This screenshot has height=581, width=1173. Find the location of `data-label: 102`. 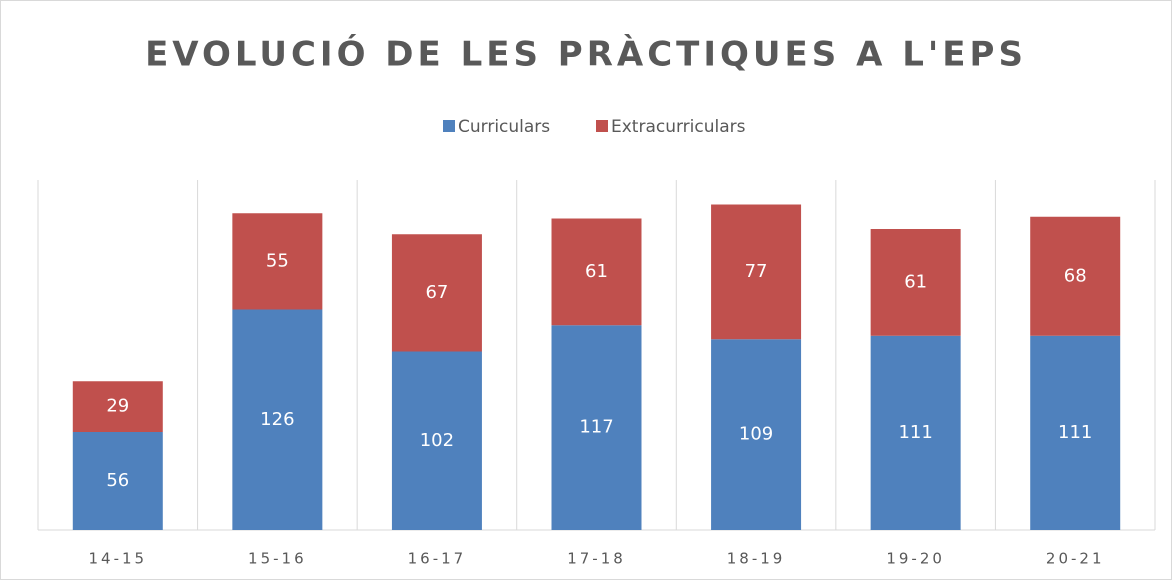

data-label: 102 is located at coordinates (437, 440).